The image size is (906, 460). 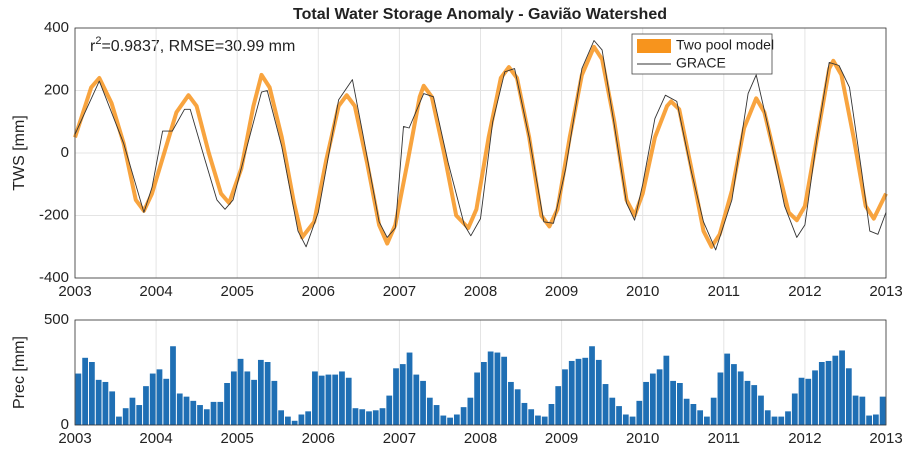 What do you see at coordinates (885, 291) in the screenshot?
I see `x-tick-label: 2013` at bounding box center [885, 291].